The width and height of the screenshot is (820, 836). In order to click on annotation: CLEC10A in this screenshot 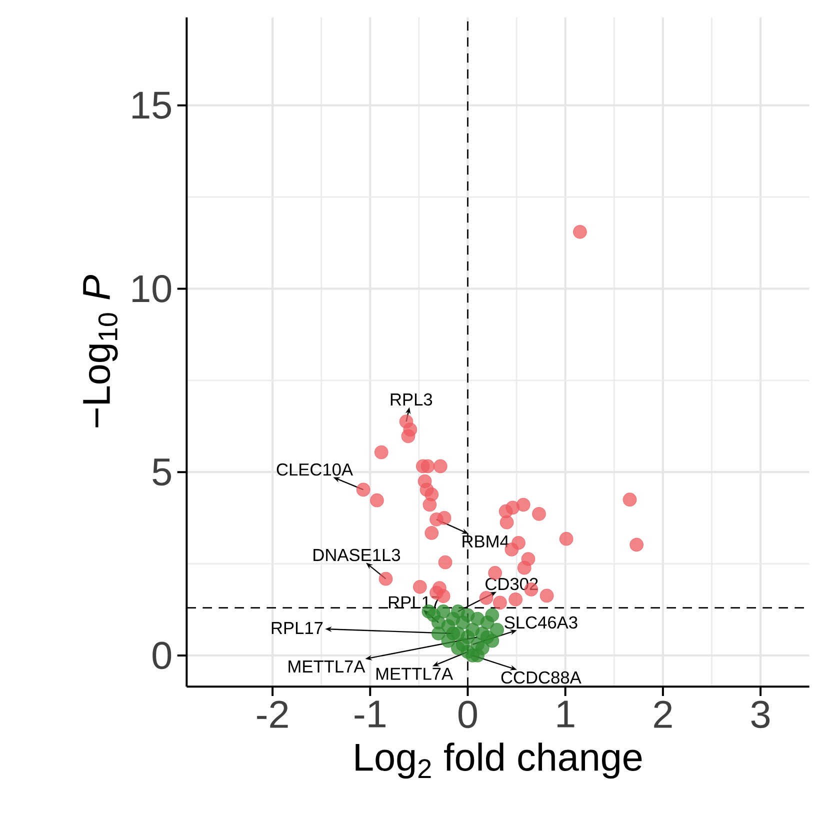, I will do `click(314, 469)`.